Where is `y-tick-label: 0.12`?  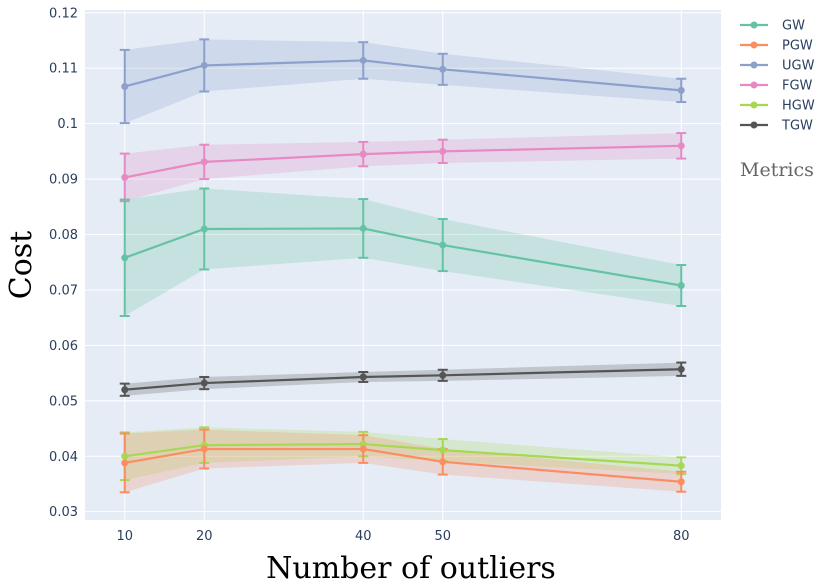
y-tick-label: 0.12 is located at coordinates (63, 13).